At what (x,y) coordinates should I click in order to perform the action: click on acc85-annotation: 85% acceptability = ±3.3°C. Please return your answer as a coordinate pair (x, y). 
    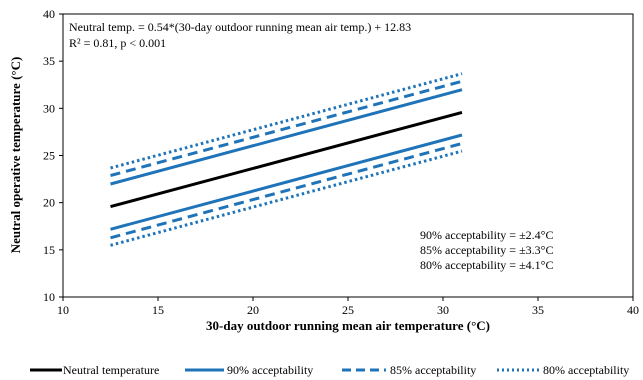
    Looking at the image, I should click on (486, 250).